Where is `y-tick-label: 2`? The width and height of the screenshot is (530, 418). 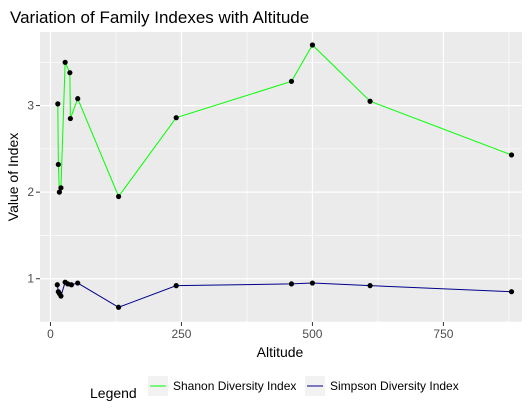 y-tick-label: 2 is located at coordinates (30, 192).